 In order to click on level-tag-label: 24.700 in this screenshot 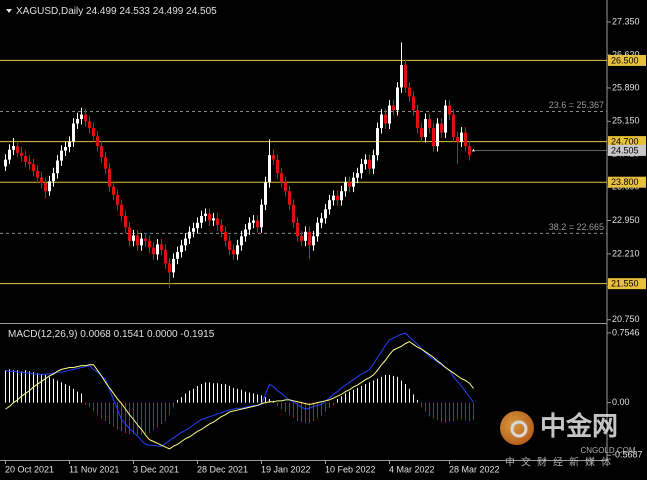, I will do `click(625, 141)`.